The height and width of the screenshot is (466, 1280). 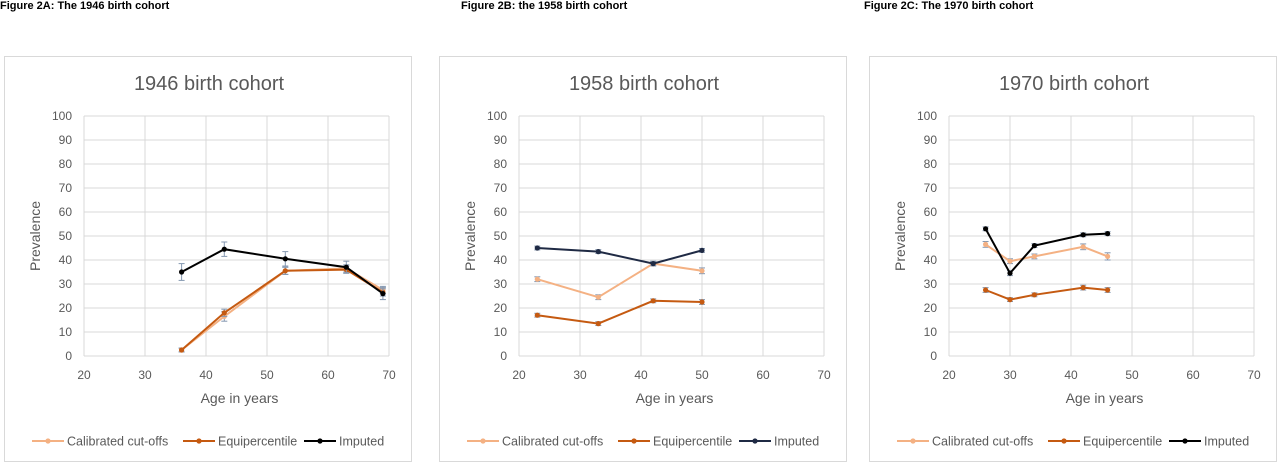 I want to click on chart-title-1970: 1970 birth cohort, so click(x=1074, y=84).